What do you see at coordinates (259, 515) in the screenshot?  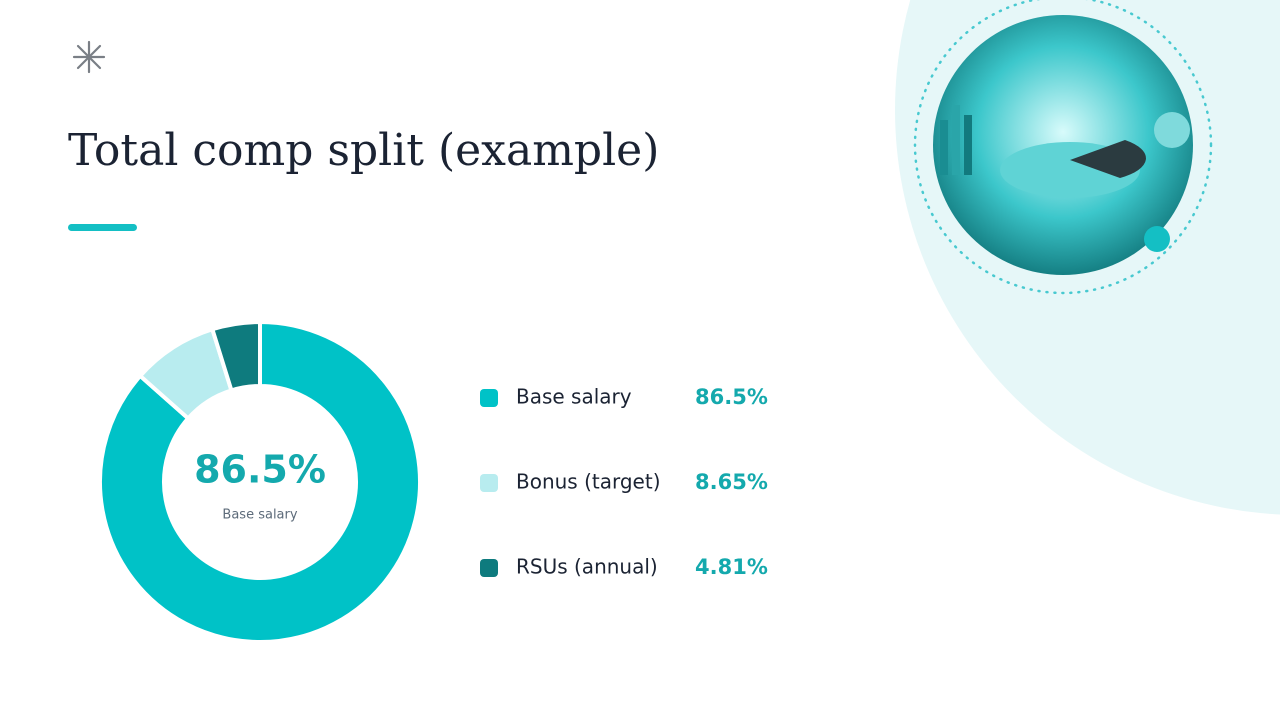 I see `center-label: Base salary` at bounding box center [259, 515].